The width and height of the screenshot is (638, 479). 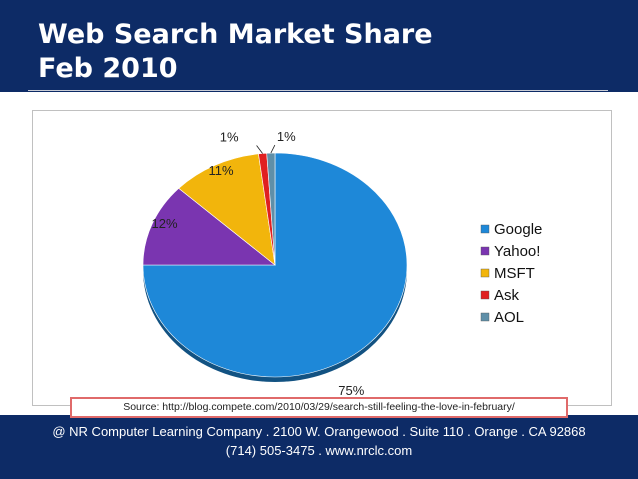 What do you see at coordinates (509, 317) in the screenshot?
I see `legend-label-aol: AOL` at bounding box center [509, 317].